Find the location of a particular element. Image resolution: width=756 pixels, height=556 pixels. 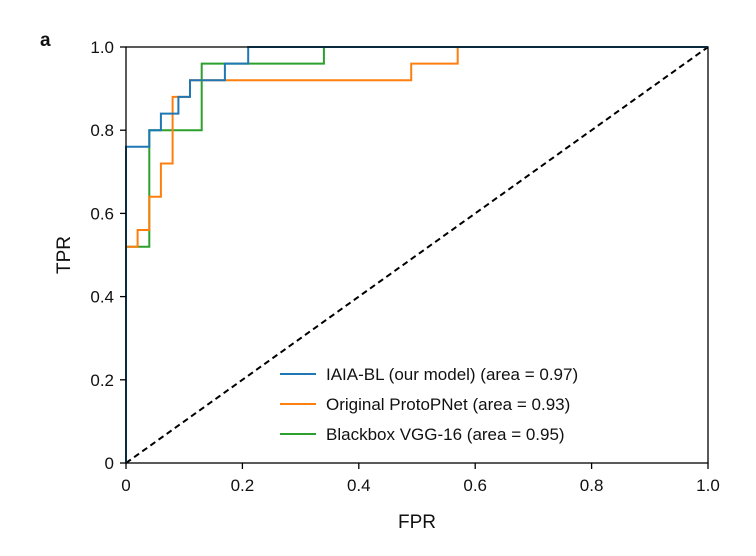

x-tick-label: 0.8 is located at coordinates (592, 485).